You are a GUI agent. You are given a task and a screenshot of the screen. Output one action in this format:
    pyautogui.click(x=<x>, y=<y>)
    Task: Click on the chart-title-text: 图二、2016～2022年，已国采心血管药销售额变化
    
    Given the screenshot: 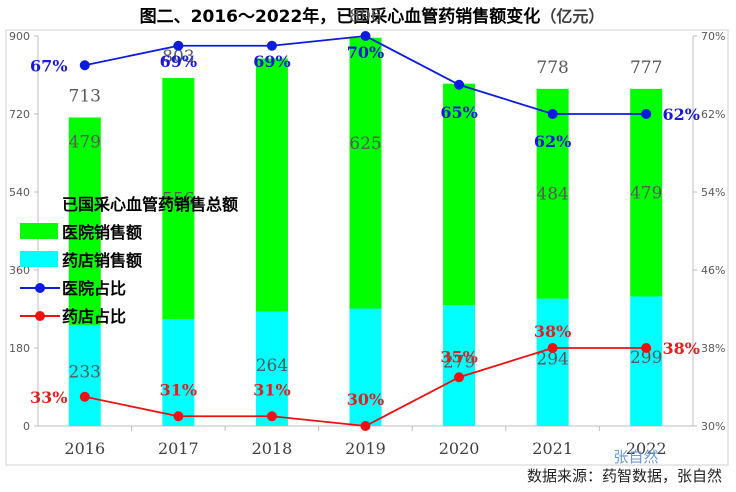 What is the action you would take?
    pyautogui.click(x=340, y=16)
    